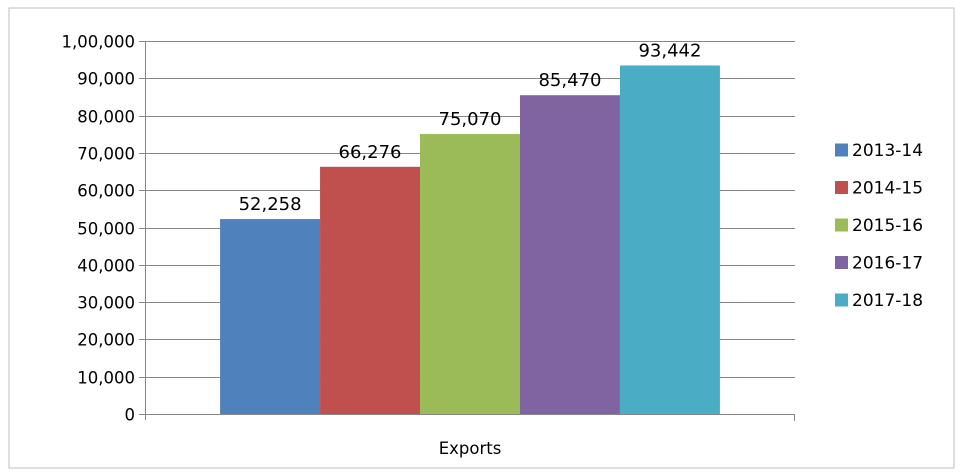  I want to click on legend-label: 2014-15, so click(887, 189).